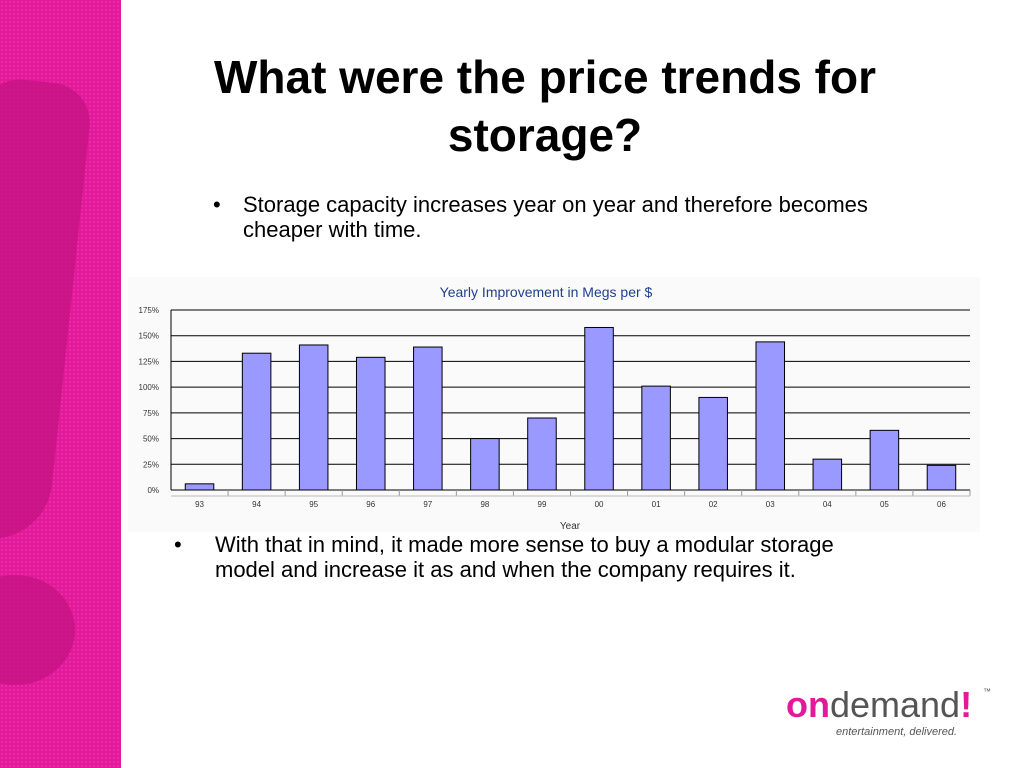 The image size is (1024, 768). Describe the element at coordinates (570, 526) in the screenshot. I see `x-axis-label: Year` at that location.